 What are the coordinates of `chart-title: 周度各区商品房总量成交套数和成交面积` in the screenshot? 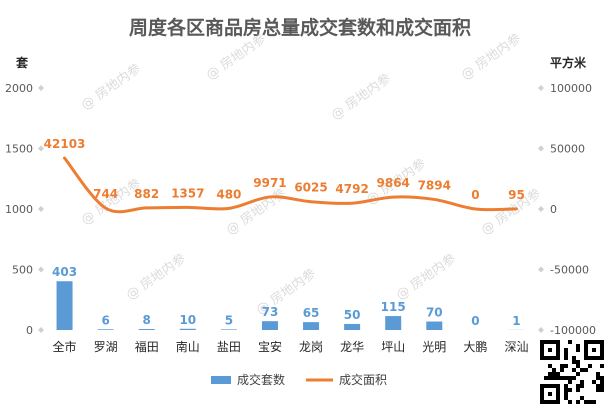 It's located at (300, 27).